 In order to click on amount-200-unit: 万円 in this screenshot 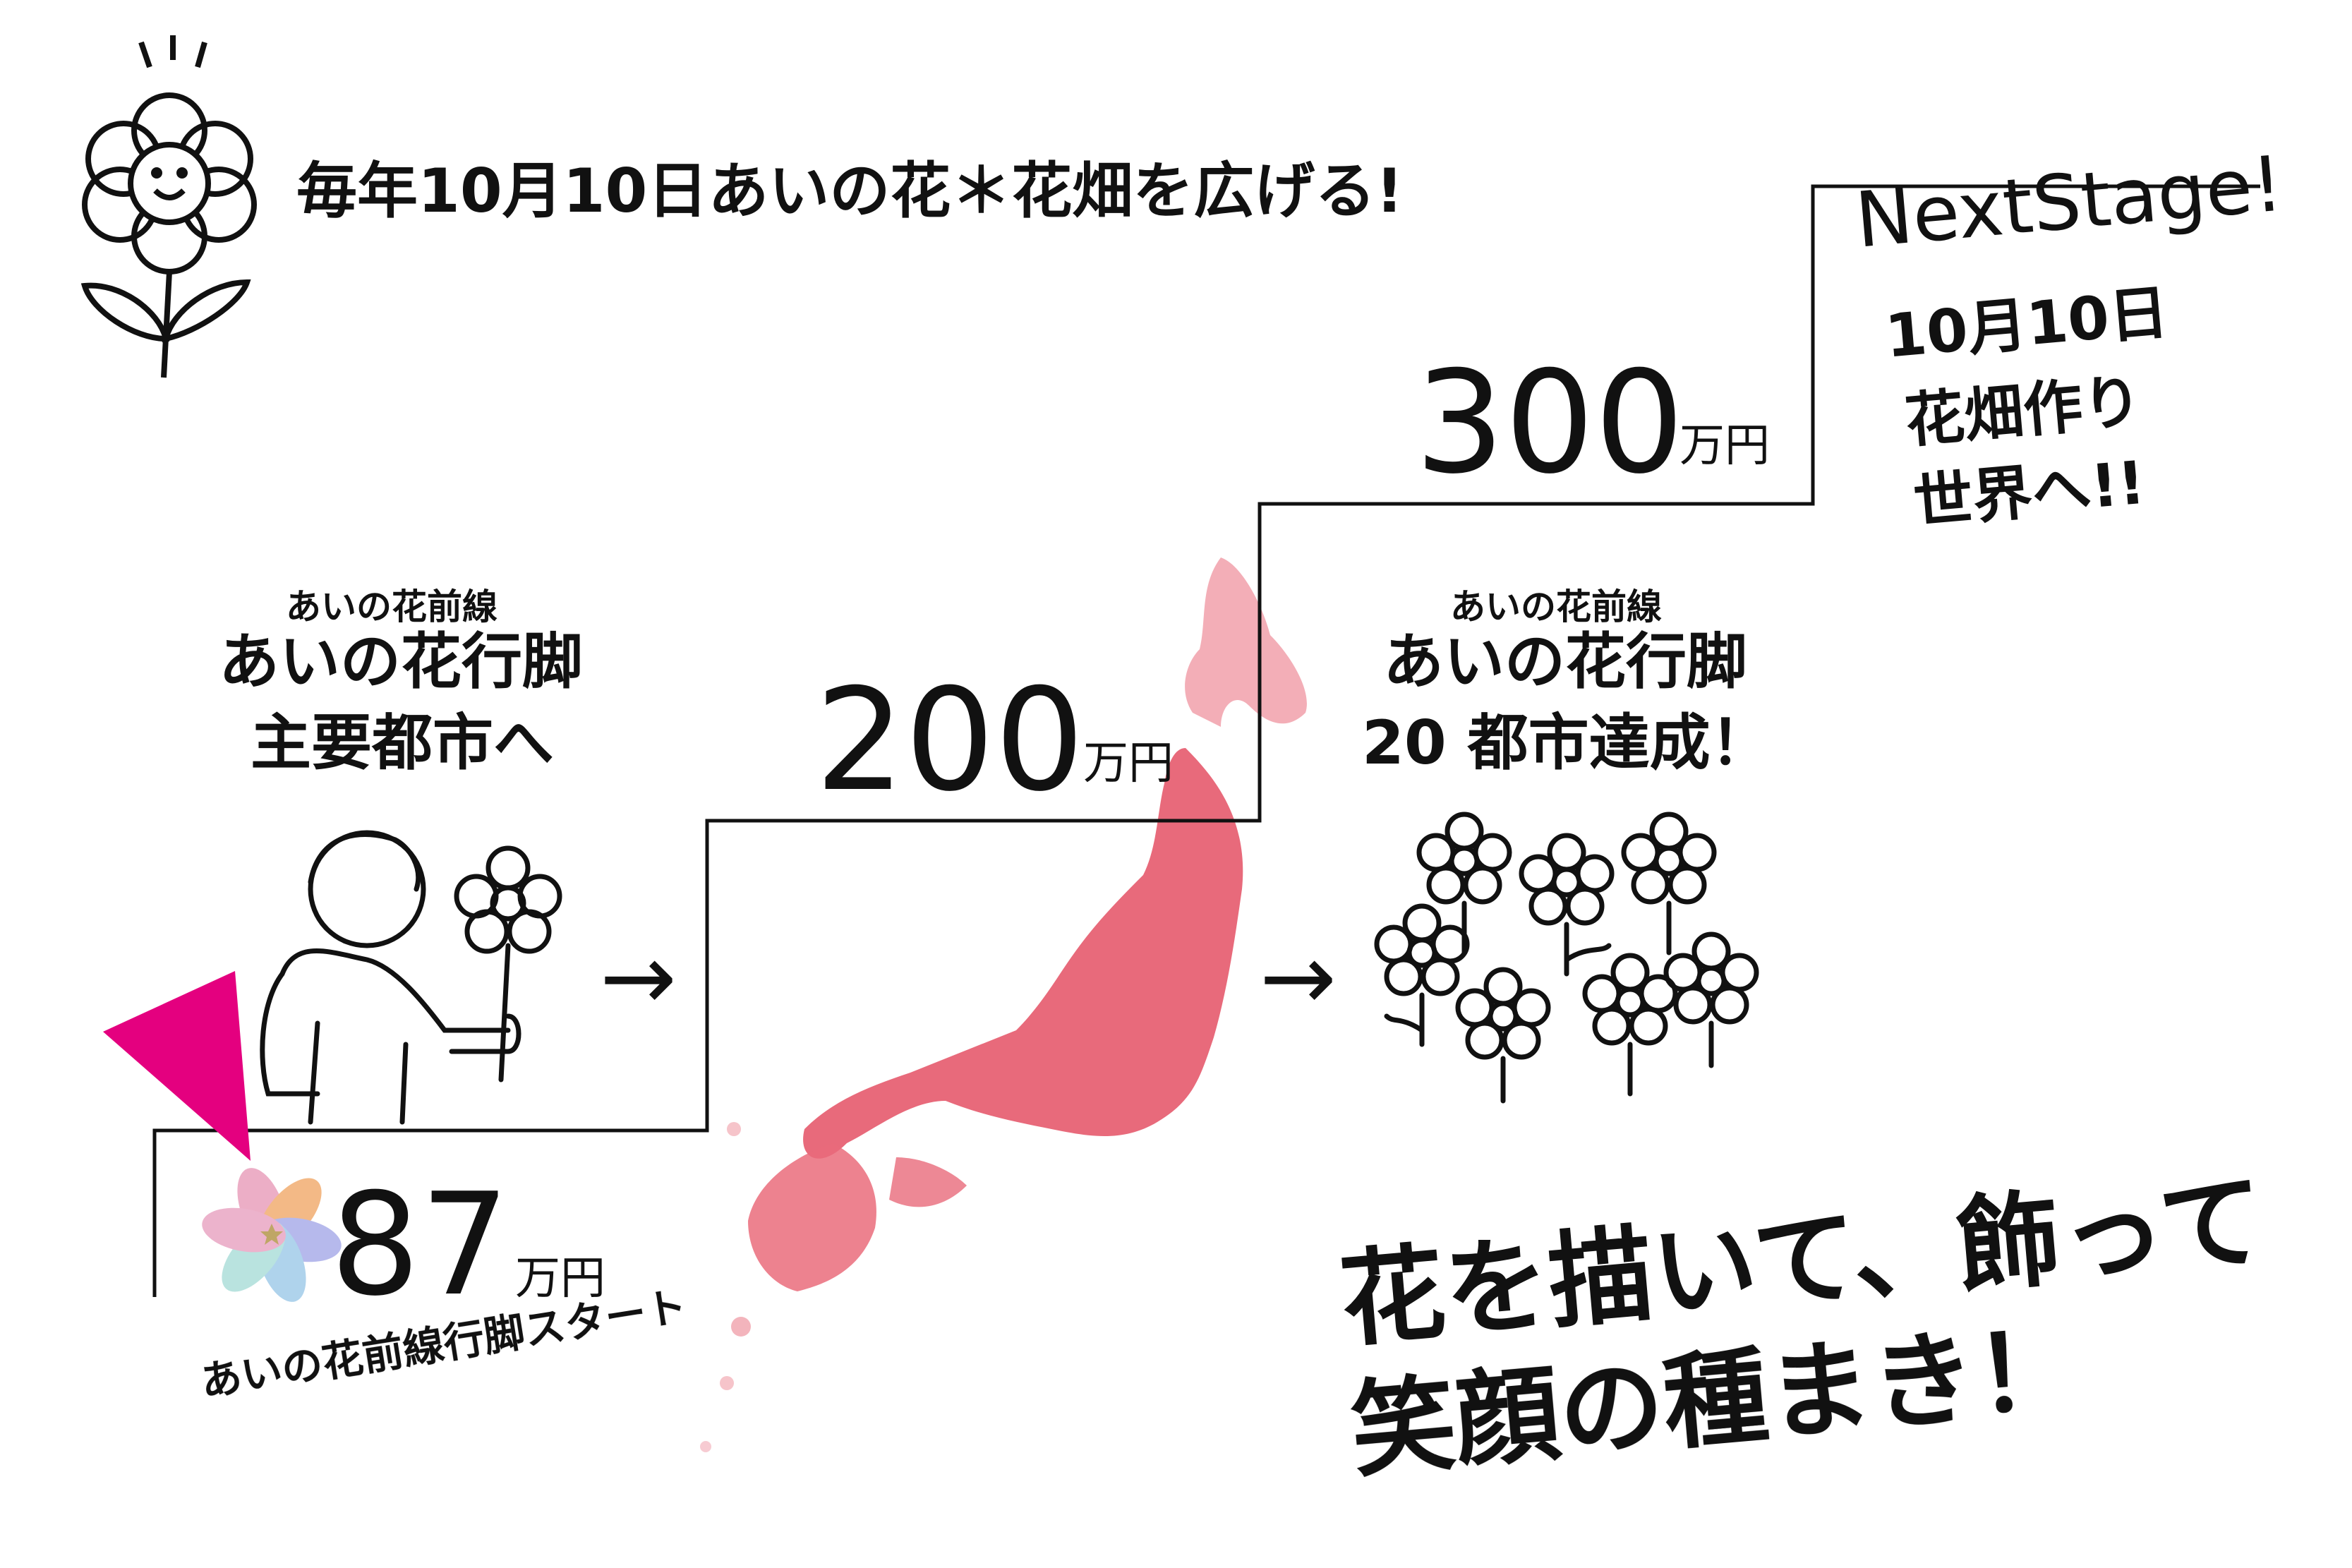, I will do `click(1128, 764)`.